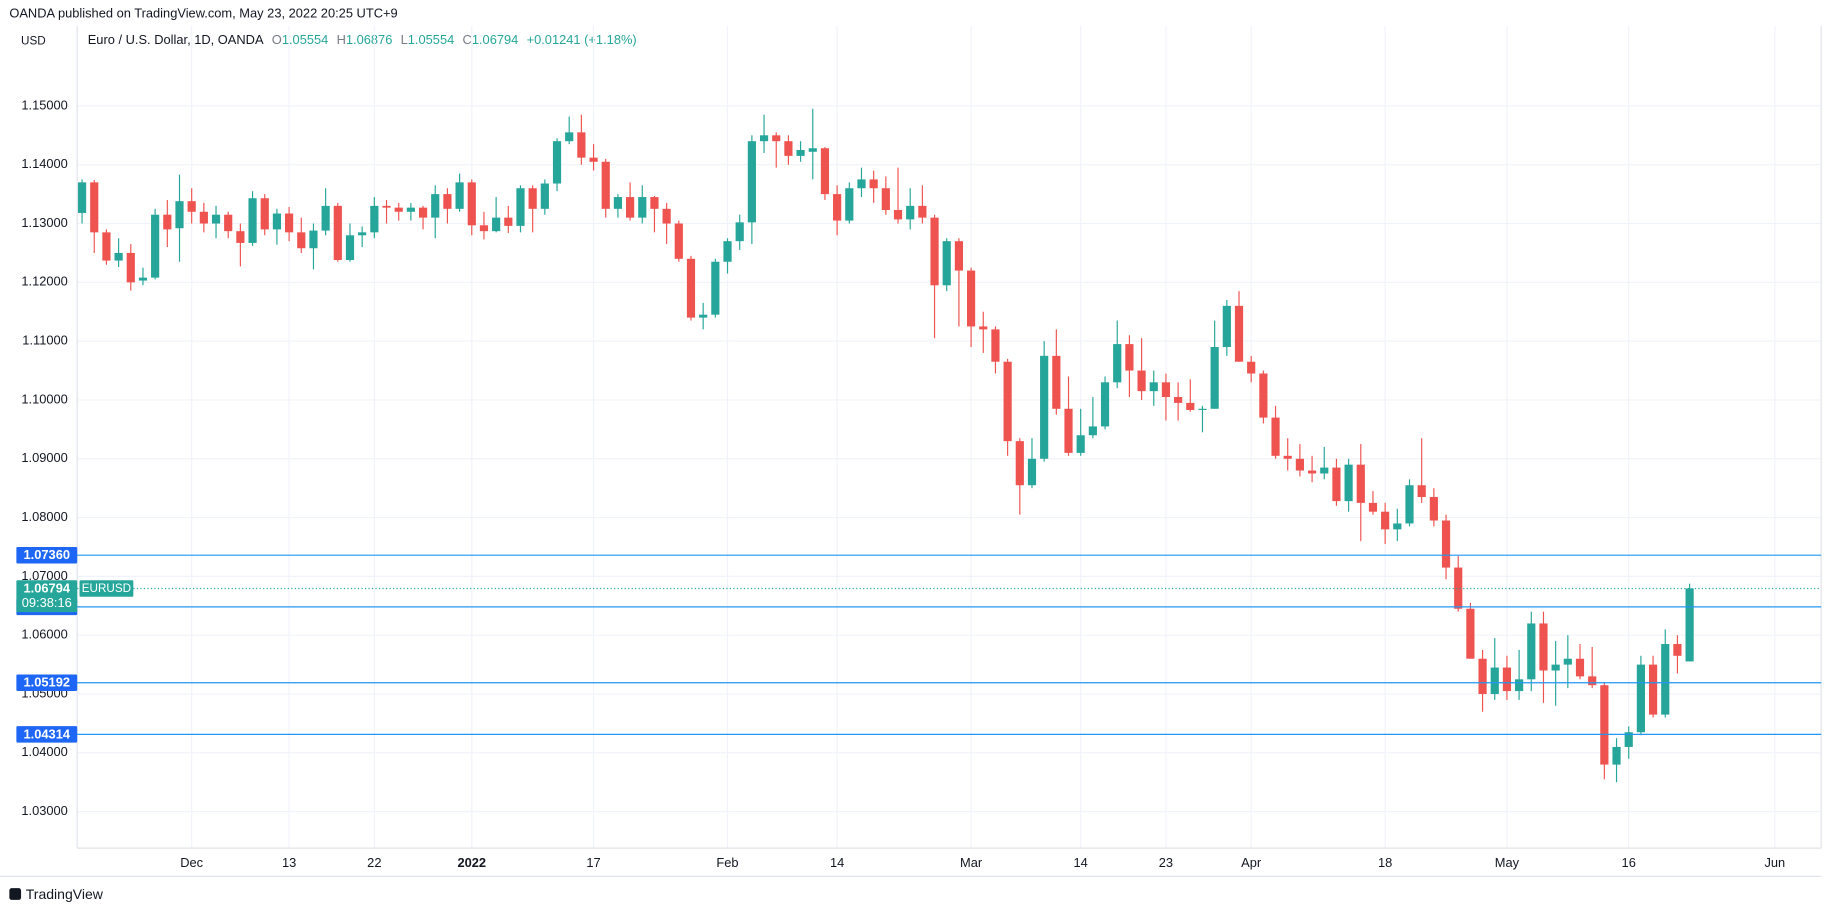 Image resolution: width=1834 pixels, height=907 pixels. I want to click on x-tick-label: 22, so click(374, 862).